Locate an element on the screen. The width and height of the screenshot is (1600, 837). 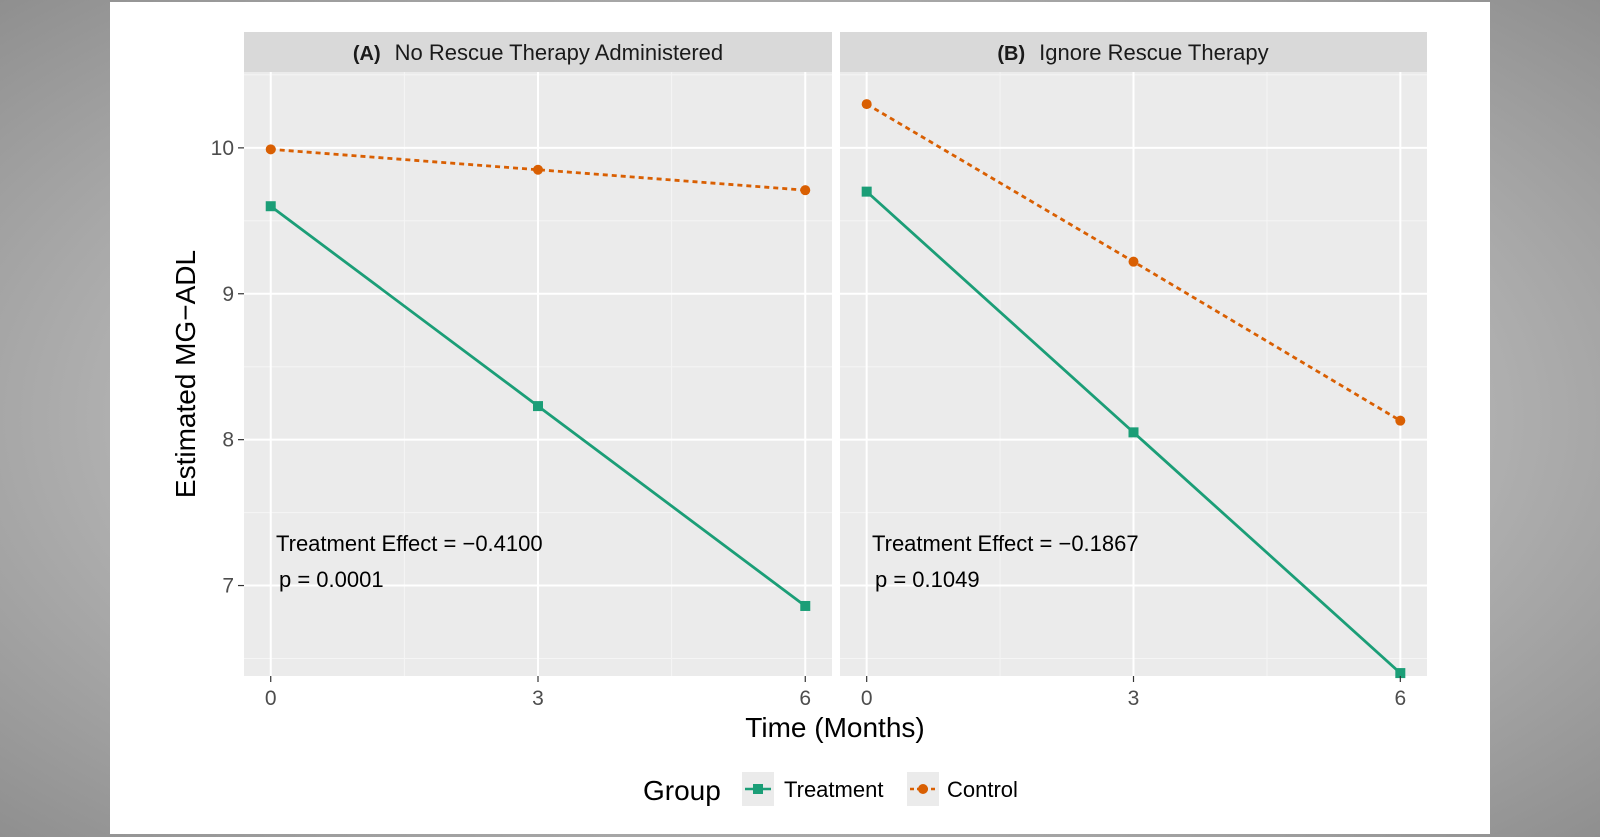
panel-a-annotation-effect: Treatment Effect = −0.4100 is located at coordinates (409, 543).